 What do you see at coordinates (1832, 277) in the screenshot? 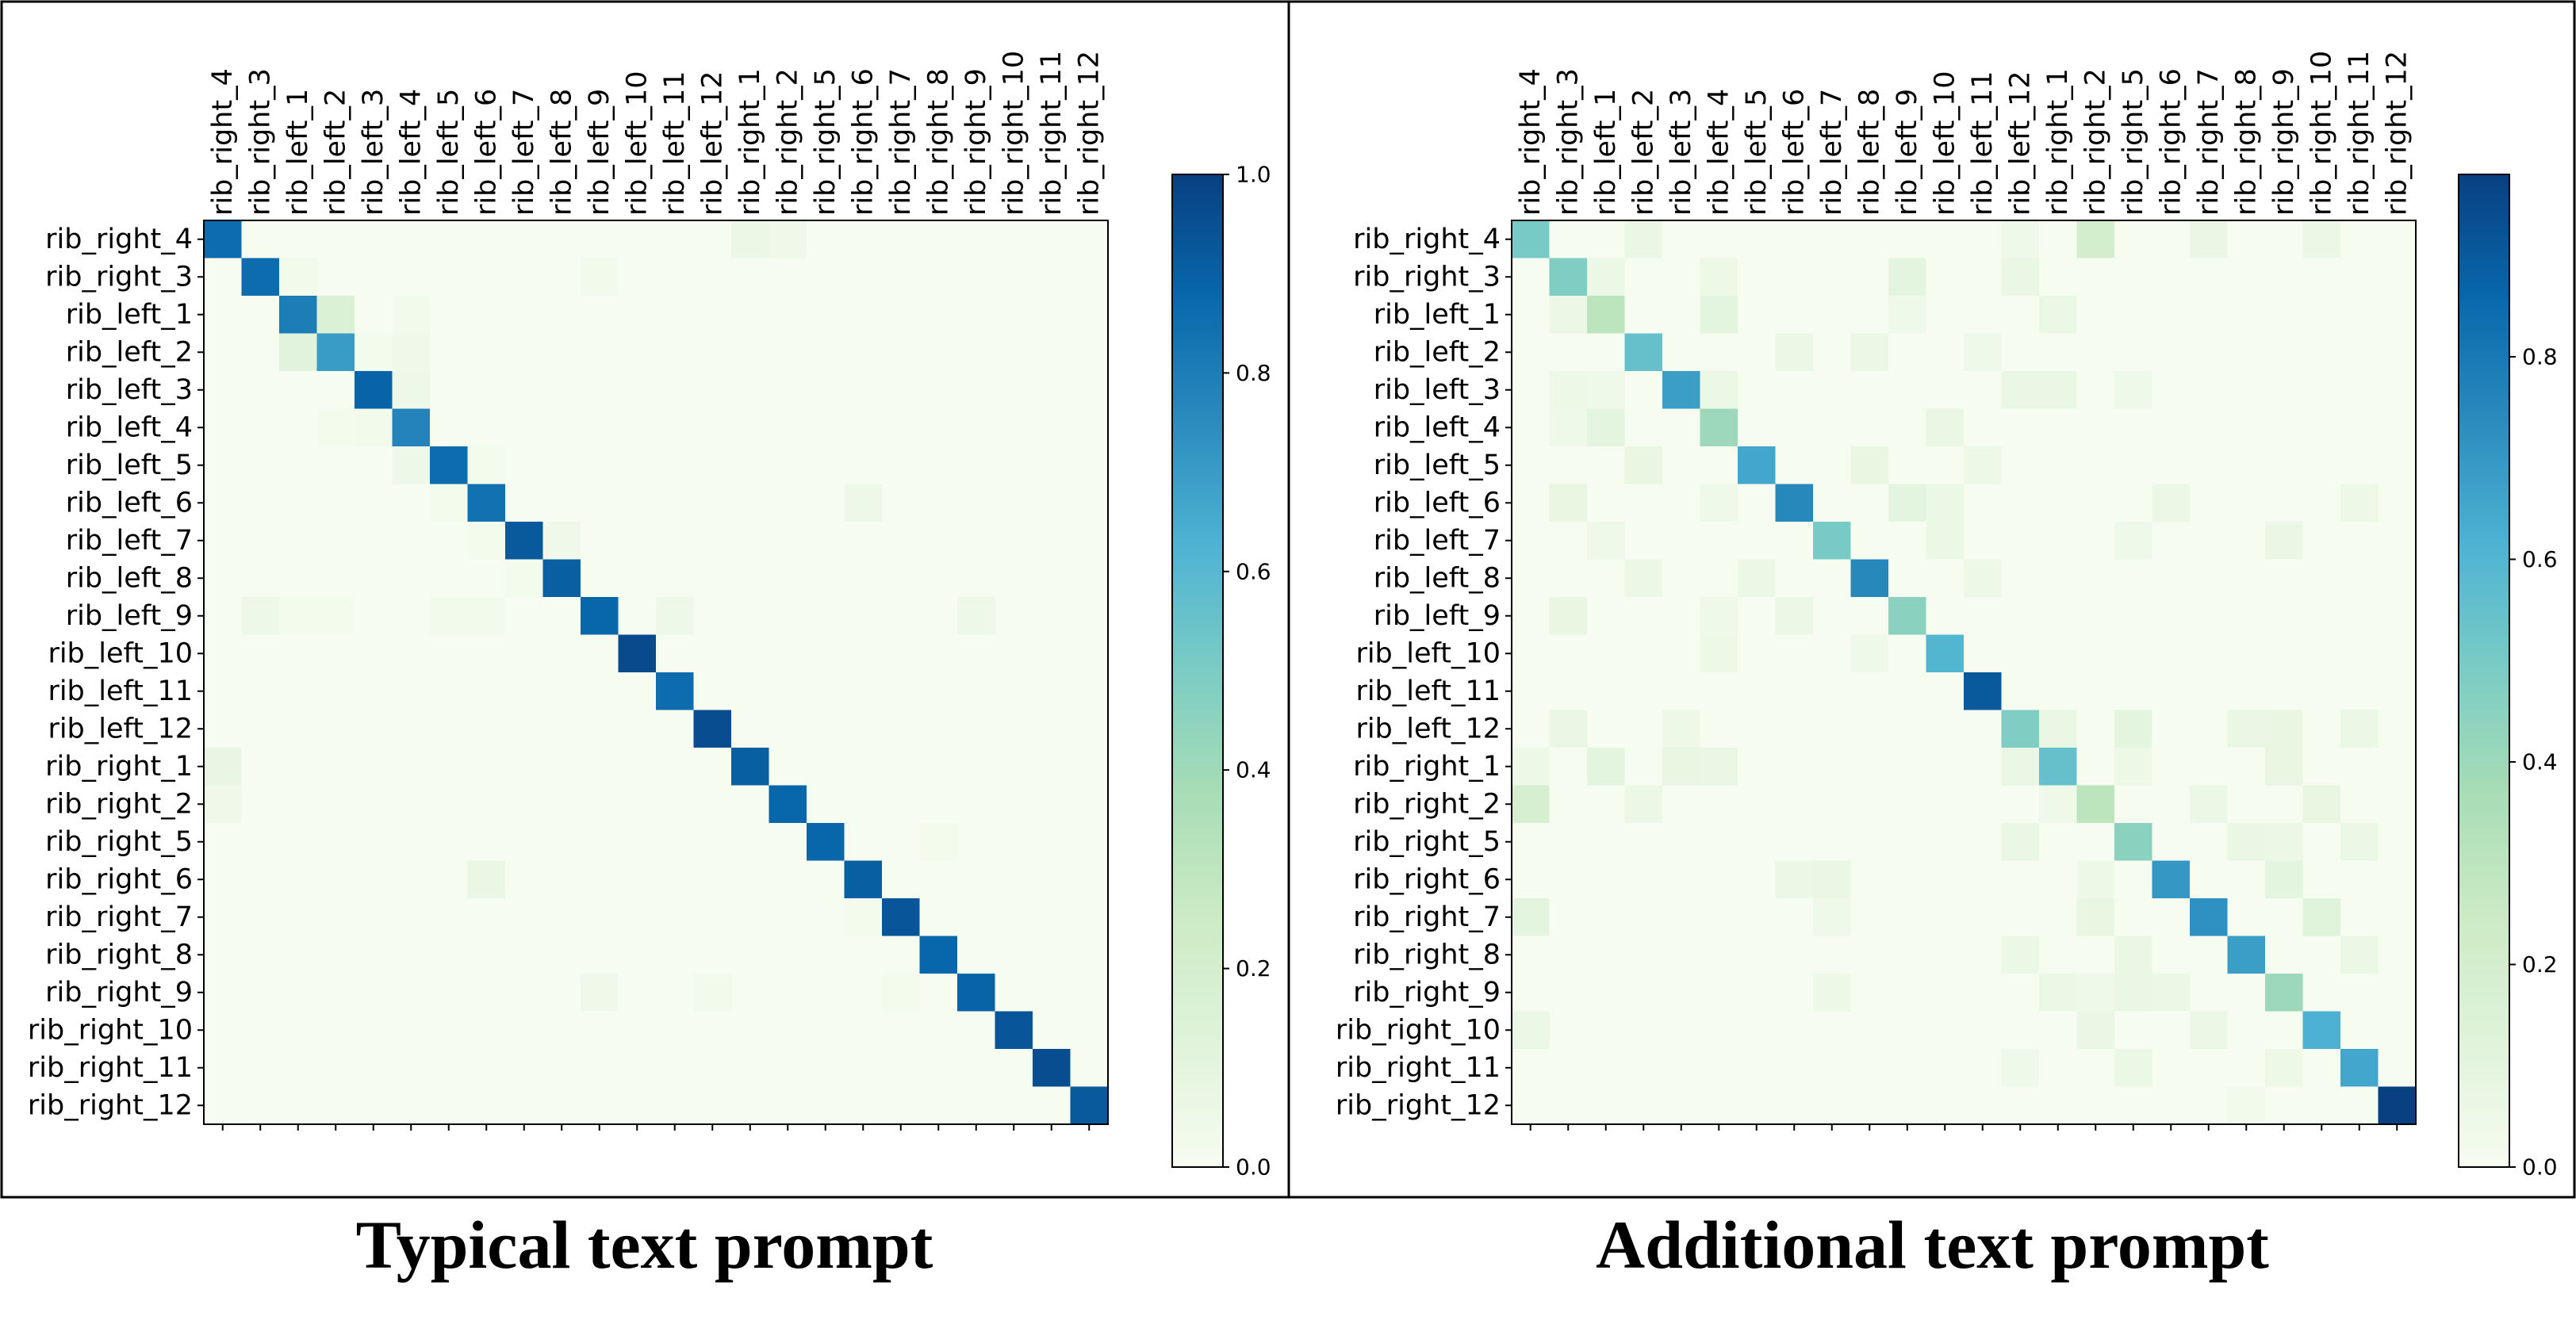
I see `heatmap-cell-r1-c8` at bounding box center [1832, 277].